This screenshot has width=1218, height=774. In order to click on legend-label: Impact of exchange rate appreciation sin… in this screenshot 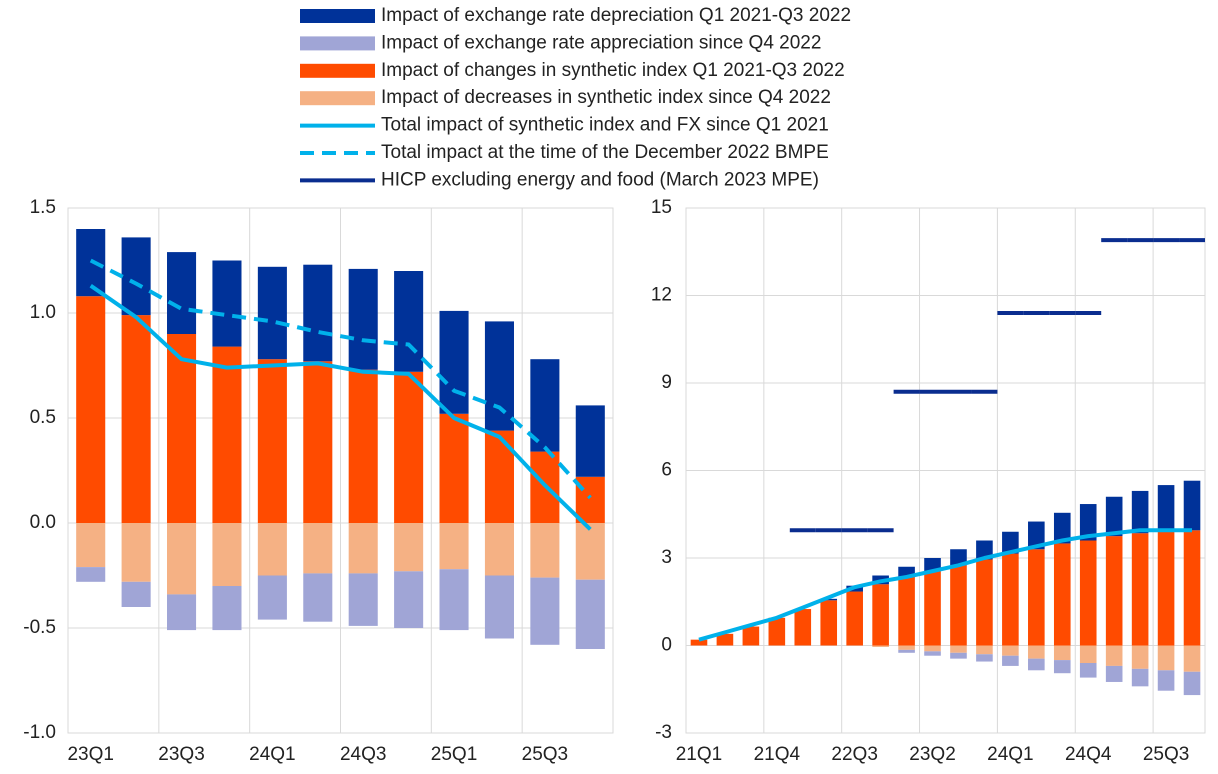, I will do `click(601, 42)`.